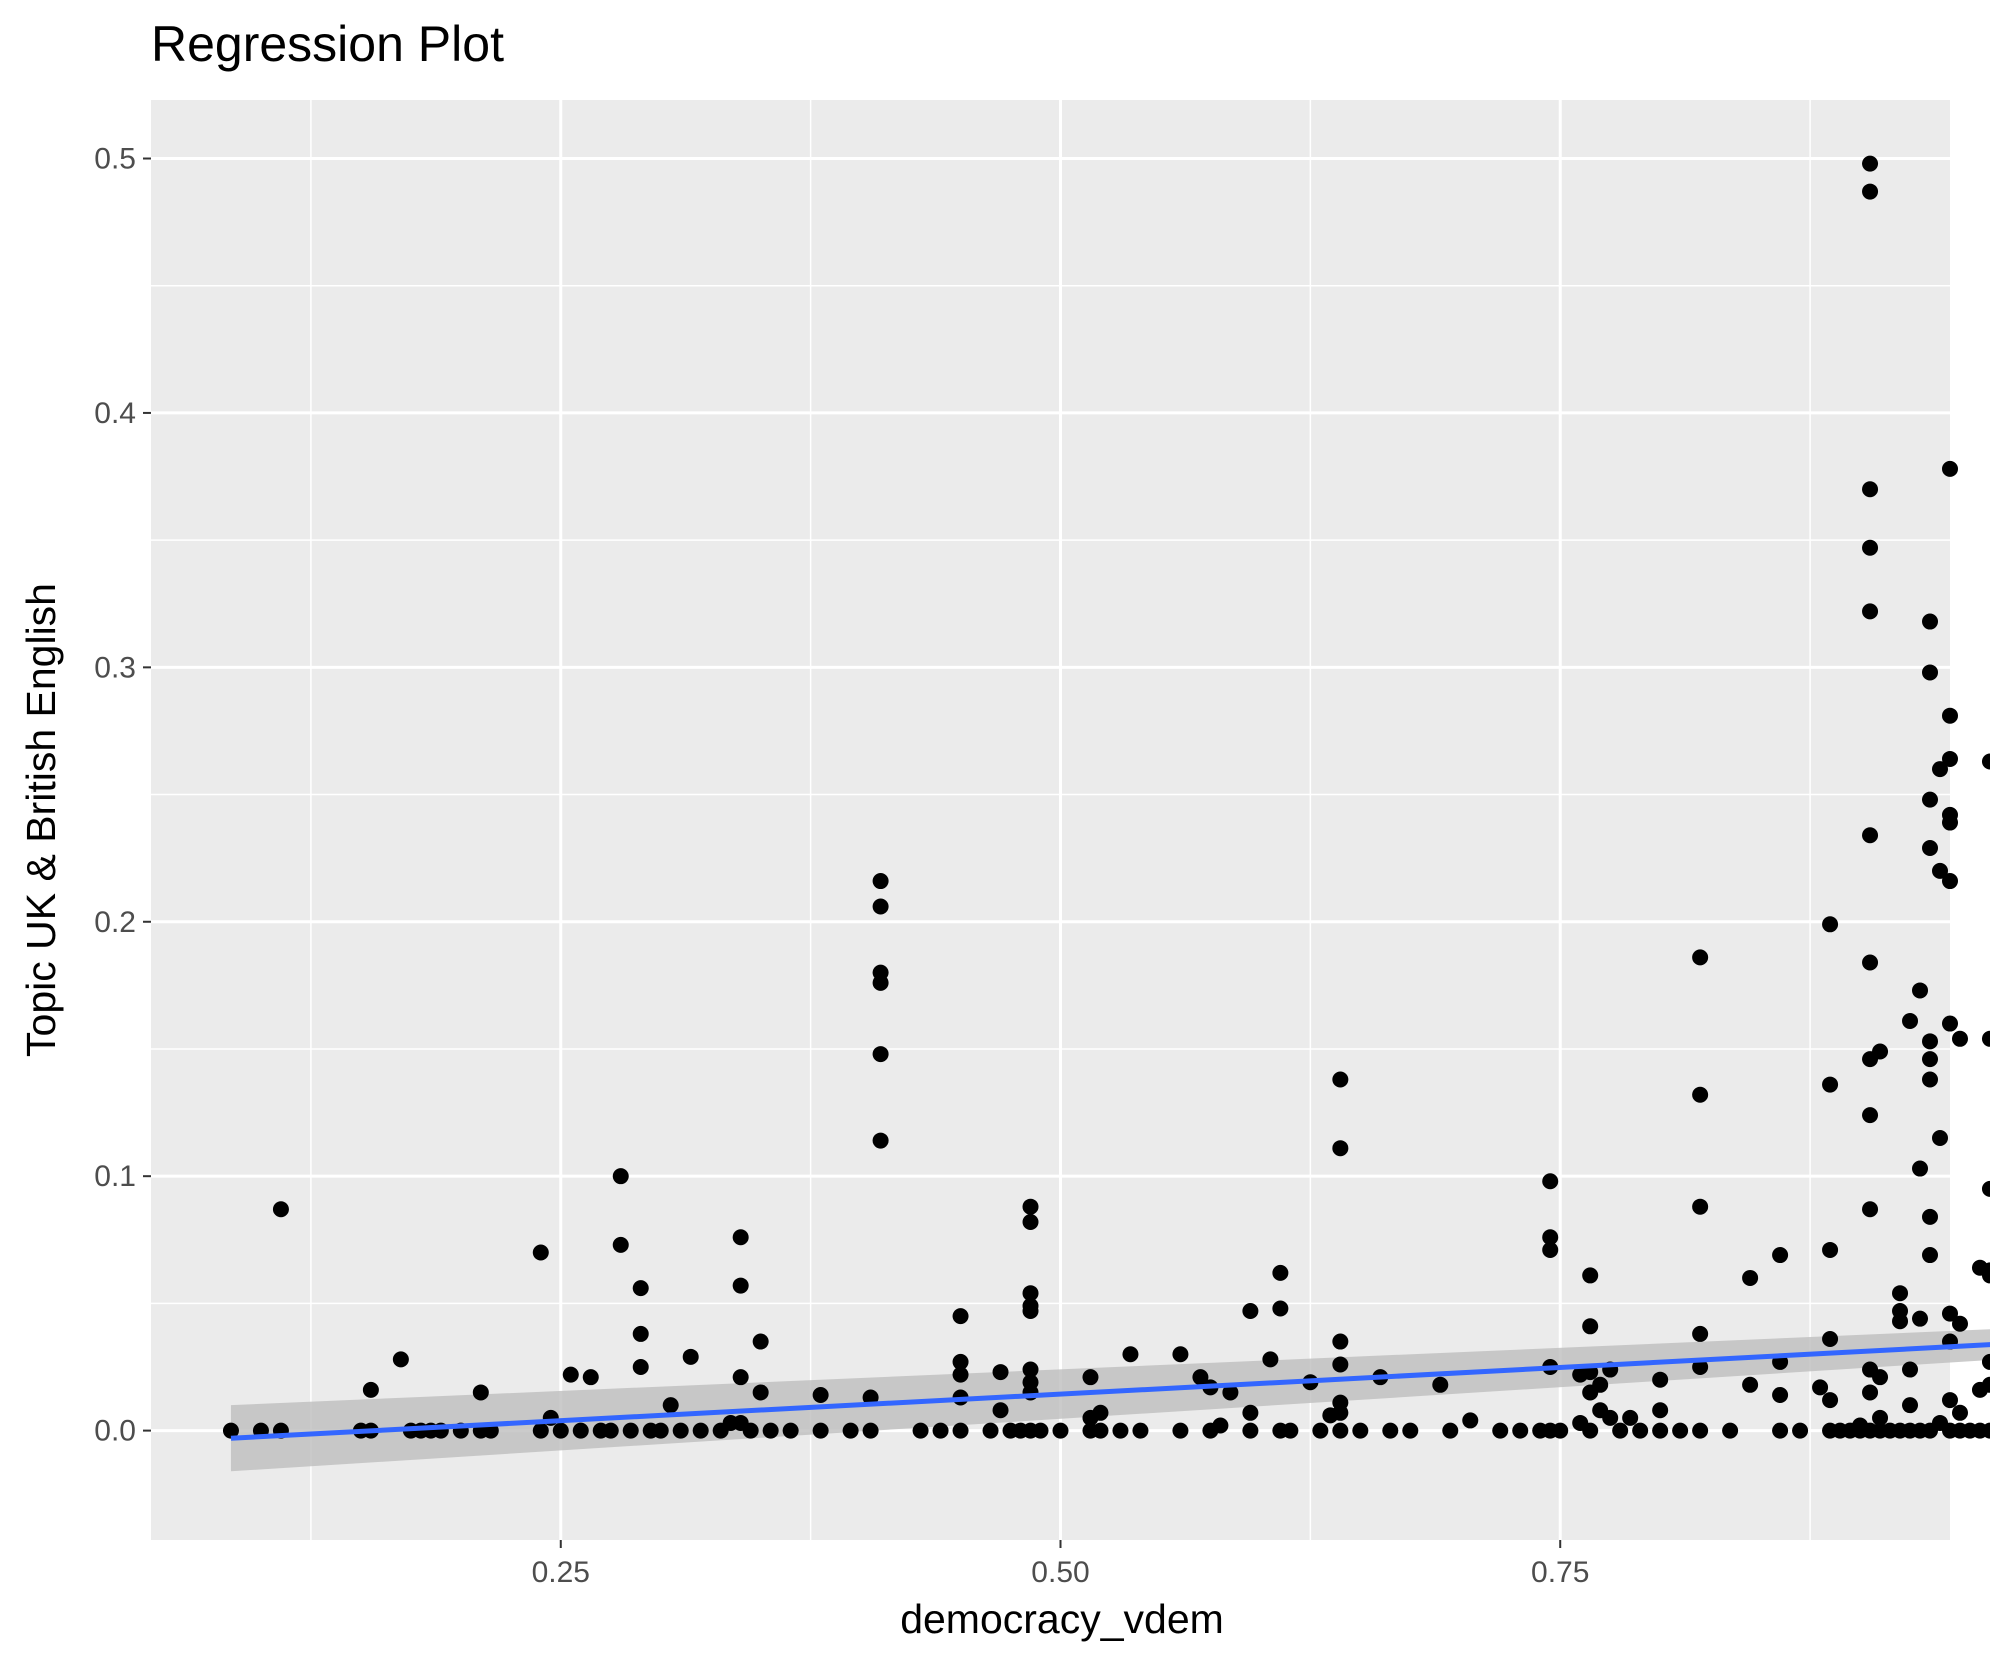 This screenshot has width=1990, height=1665. Describe the element at coordinates (115, 1176) in the screenshot. I see `y-tick-label: 0.1` at that location.